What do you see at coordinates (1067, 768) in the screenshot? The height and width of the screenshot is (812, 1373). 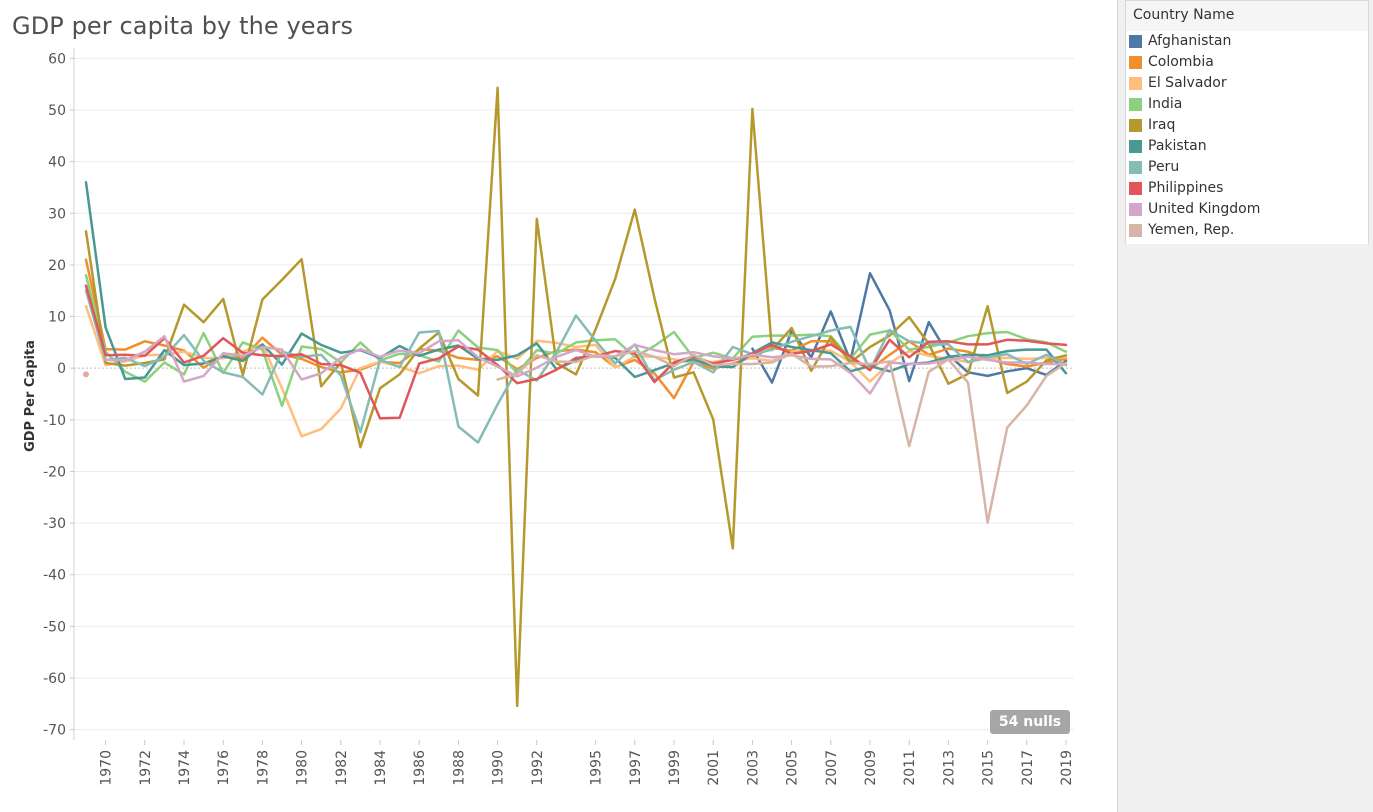 I see `x-tick-label: 2019` at bounding box center [1067, 768].